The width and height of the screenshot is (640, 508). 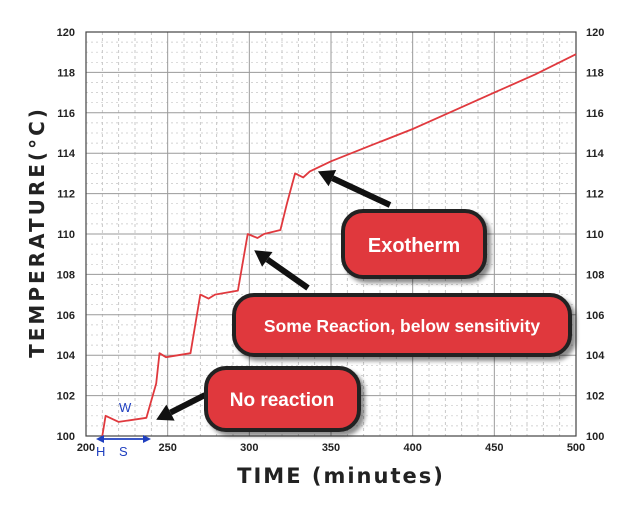 What do you see at coordinates (595, 195) in the screenshot?
I see `y-tick-label-right: 112` at bounding box center [595, 195].